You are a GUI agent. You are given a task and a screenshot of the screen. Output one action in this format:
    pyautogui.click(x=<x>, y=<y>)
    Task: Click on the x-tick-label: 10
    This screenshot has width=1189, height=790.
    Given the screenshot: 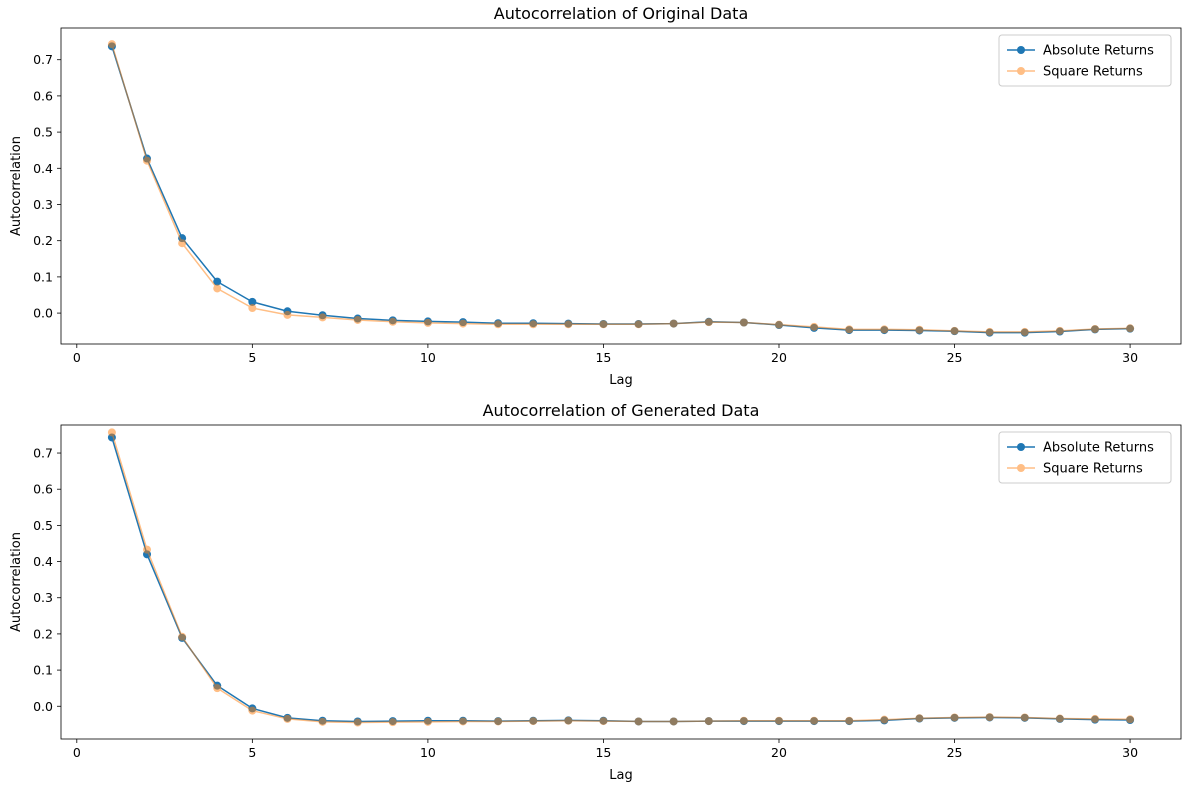 What is the action you would take?
    pyautogui.click(x=428, y=357)
    